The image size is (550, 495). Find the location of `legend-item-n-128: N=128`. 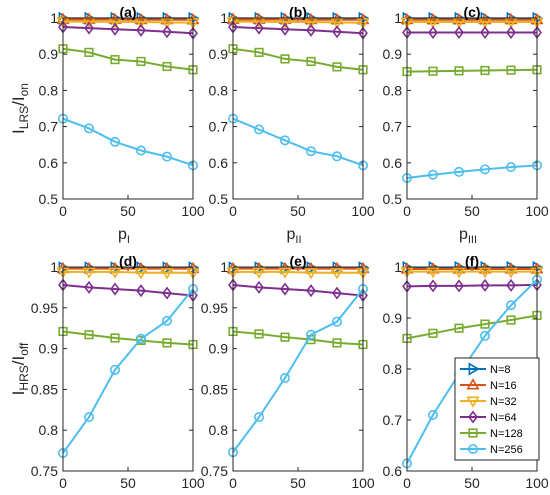

legend-item-n-128: N=128 is located at coordinates (491, 434).